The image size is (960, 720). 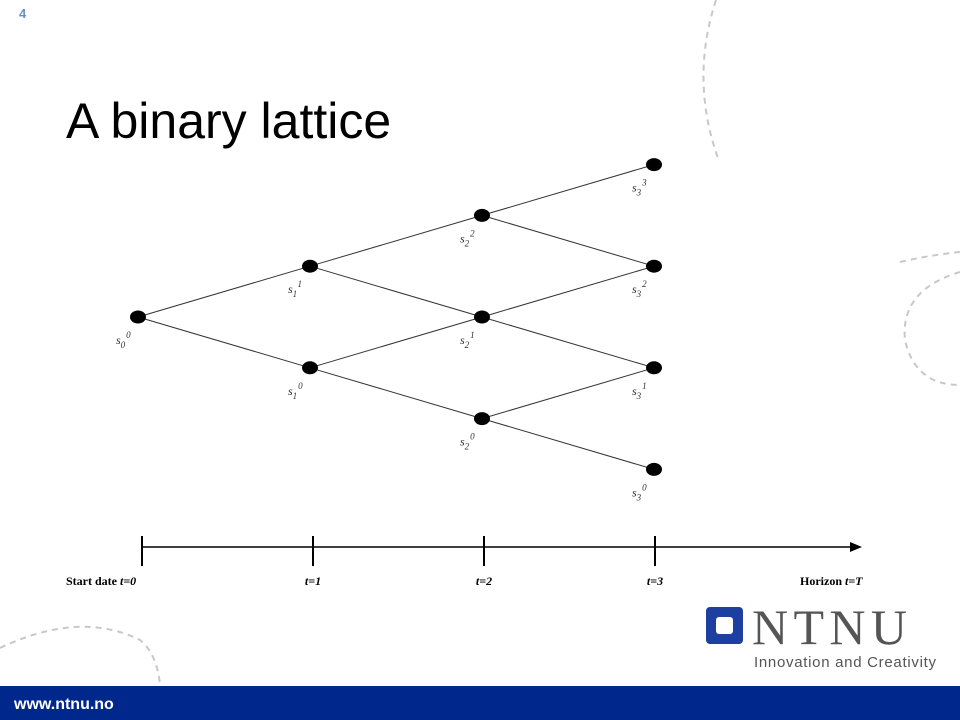 I want to click on time-label-var: t=2, so click(x=484, y=581).